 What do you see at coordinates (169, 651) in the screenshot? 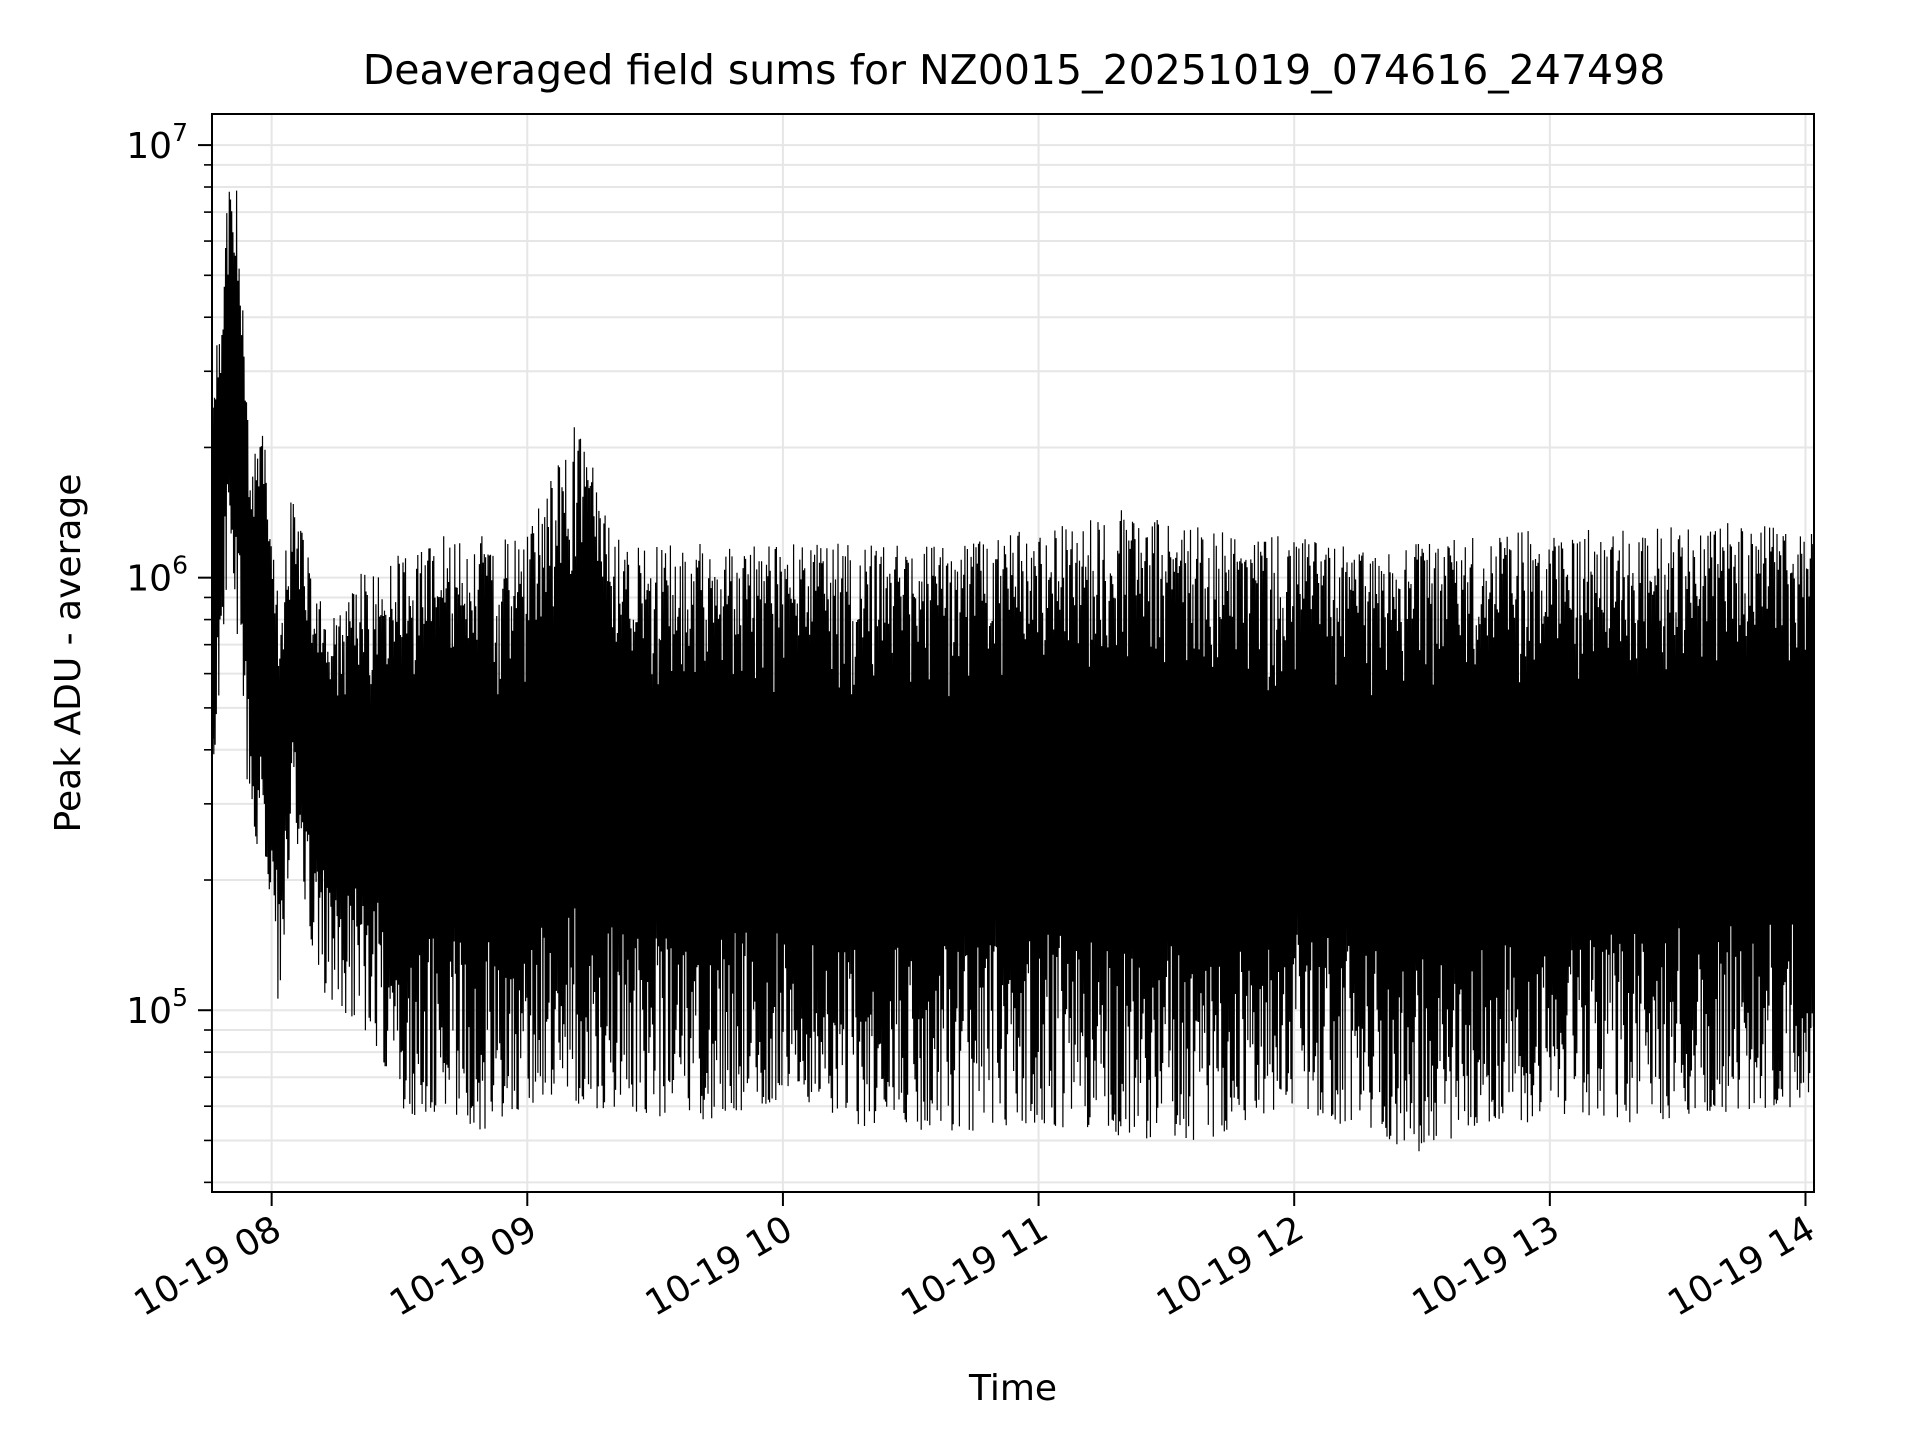
I see `y-axis: 10⁵ 10⁶ 10⁷` at bounding box center [169, 651].